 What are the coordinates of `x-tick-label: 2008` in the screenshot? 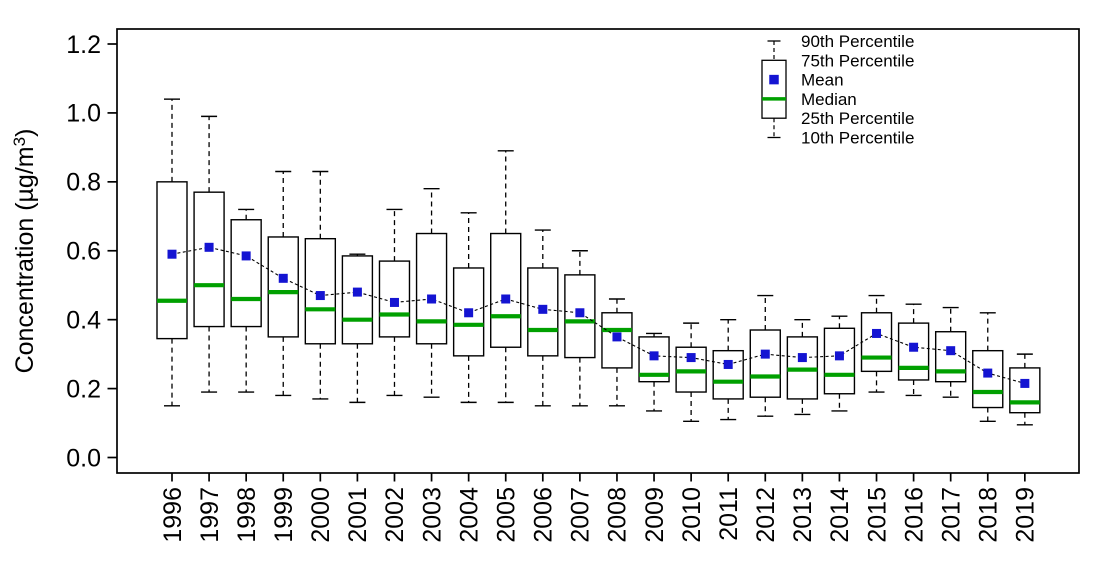 It's located at (618, 515).